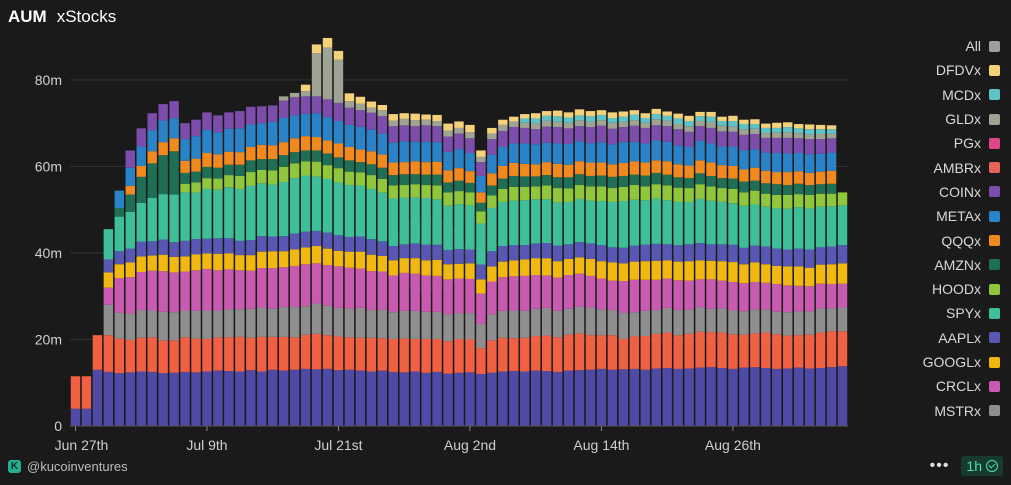 Image resolution: width=1011 pixels, height=485 pixels. I want to click on legend-item-mcdx: MCDx, so click(925, 95).